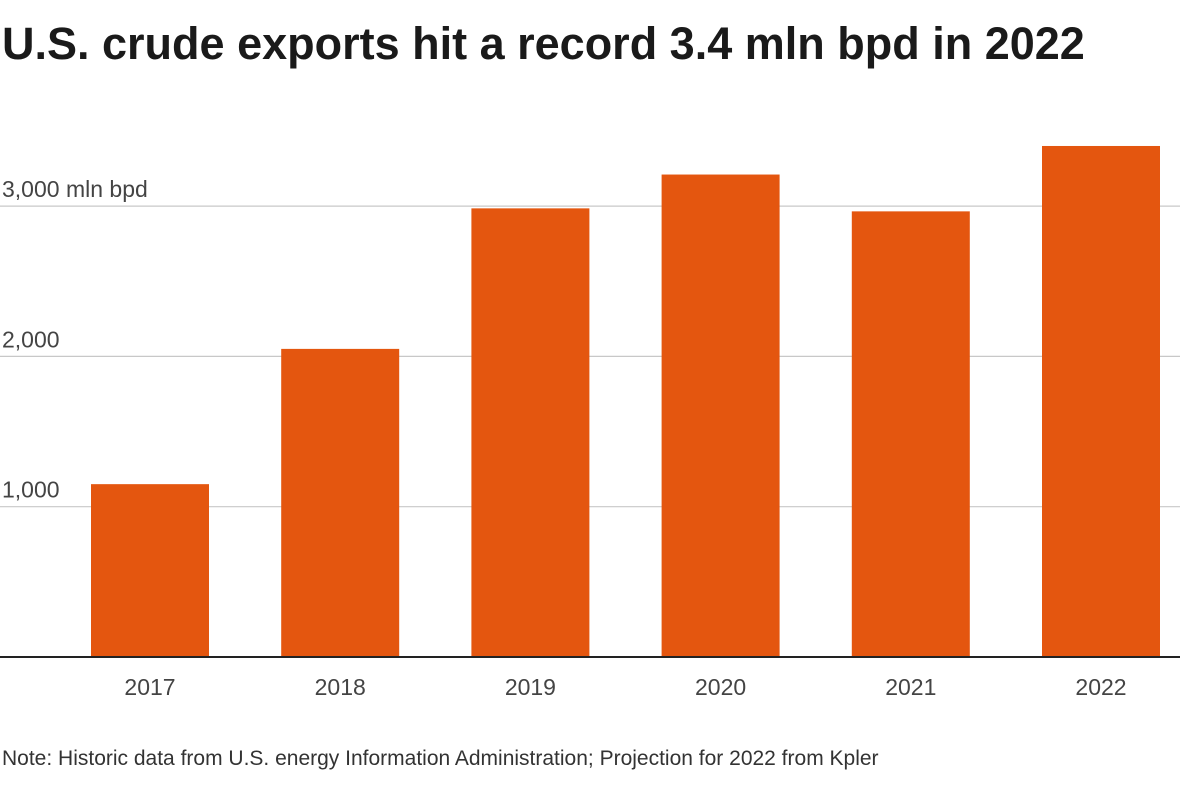 This screenshot has height=786, width=1180. What do you see at coordinates (1101, 401) in the screenshot?
I see `bar-2022` at bounding box center [1101, 401].